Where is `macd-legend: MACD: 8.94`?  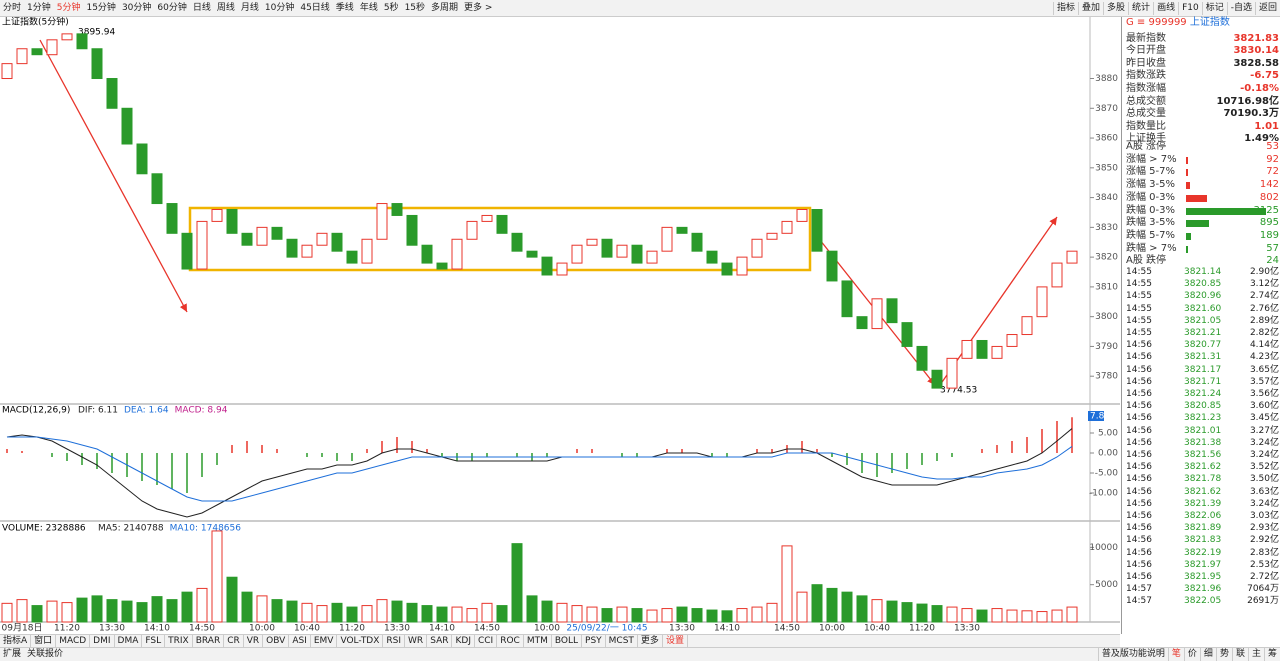 macd-legend: MACD: 8.94 is located at coordinates (201, 411).